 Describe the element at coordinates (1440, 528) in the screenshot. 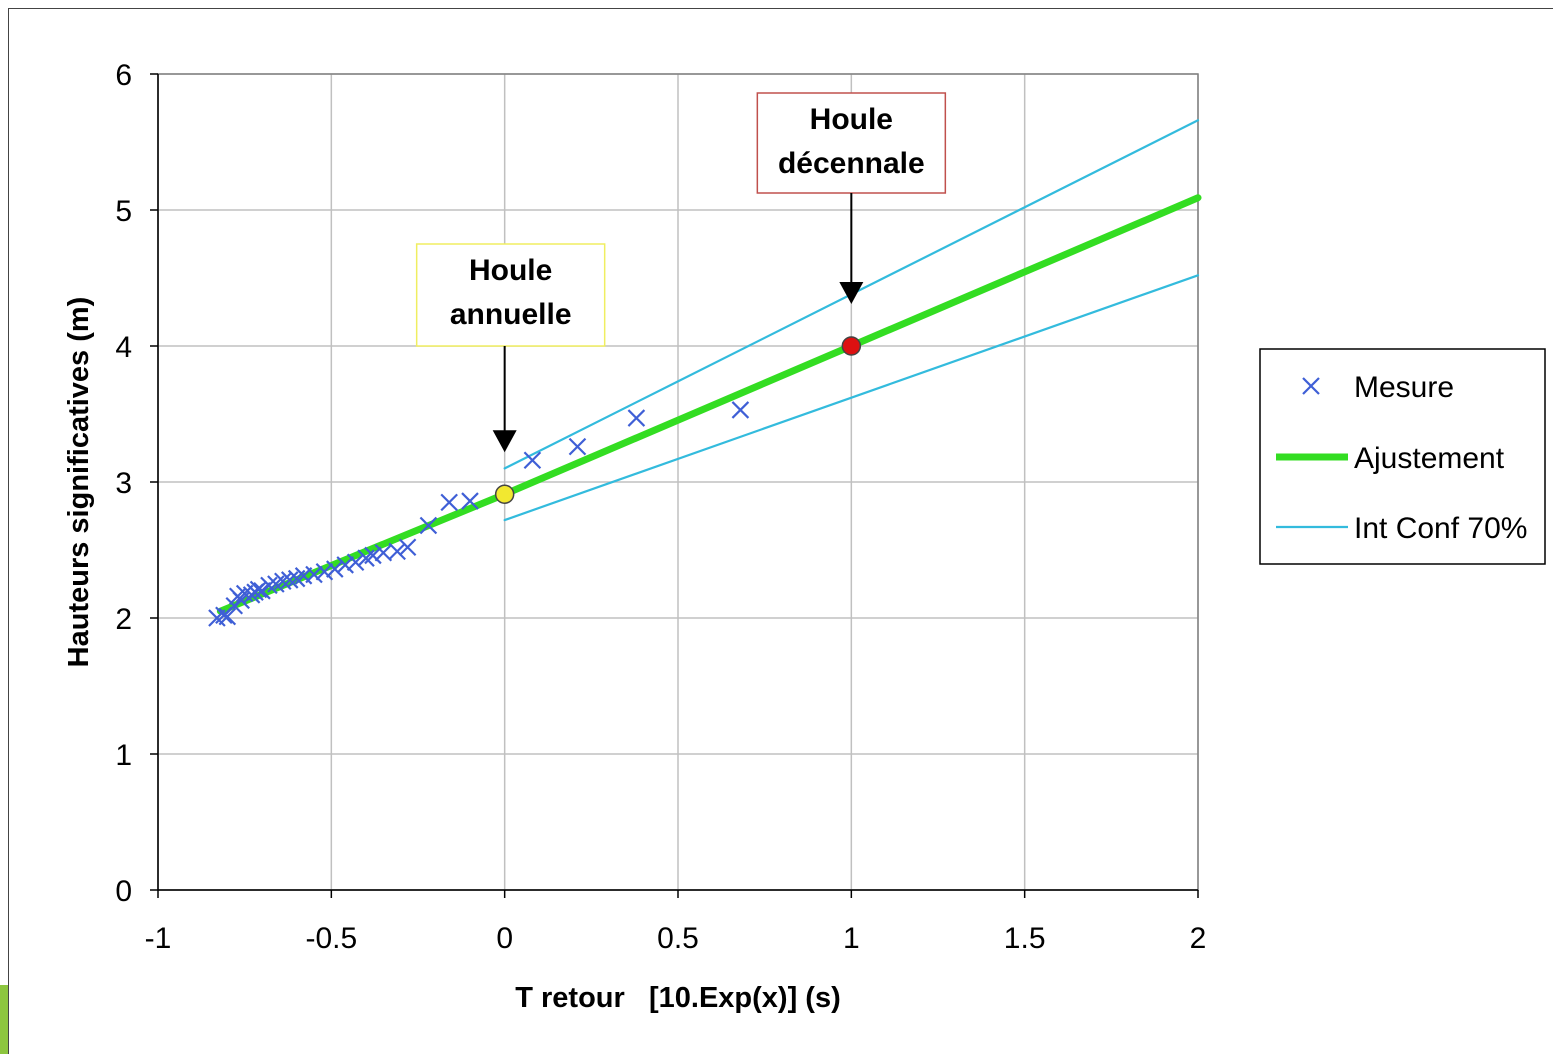

I see `legend-label: Int Conf 70%` at that location.